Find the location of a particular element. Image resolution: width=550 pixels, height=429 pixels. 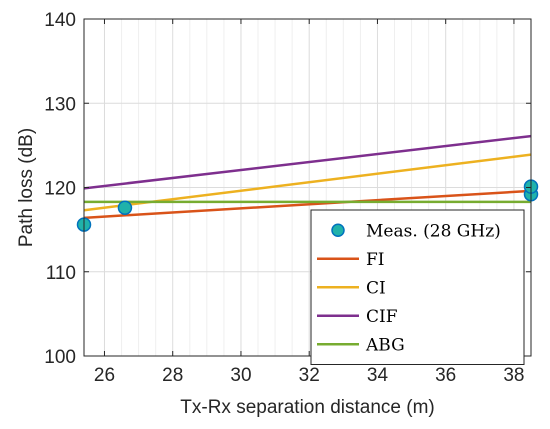

legend-marker is located at coordinates (338, 230).